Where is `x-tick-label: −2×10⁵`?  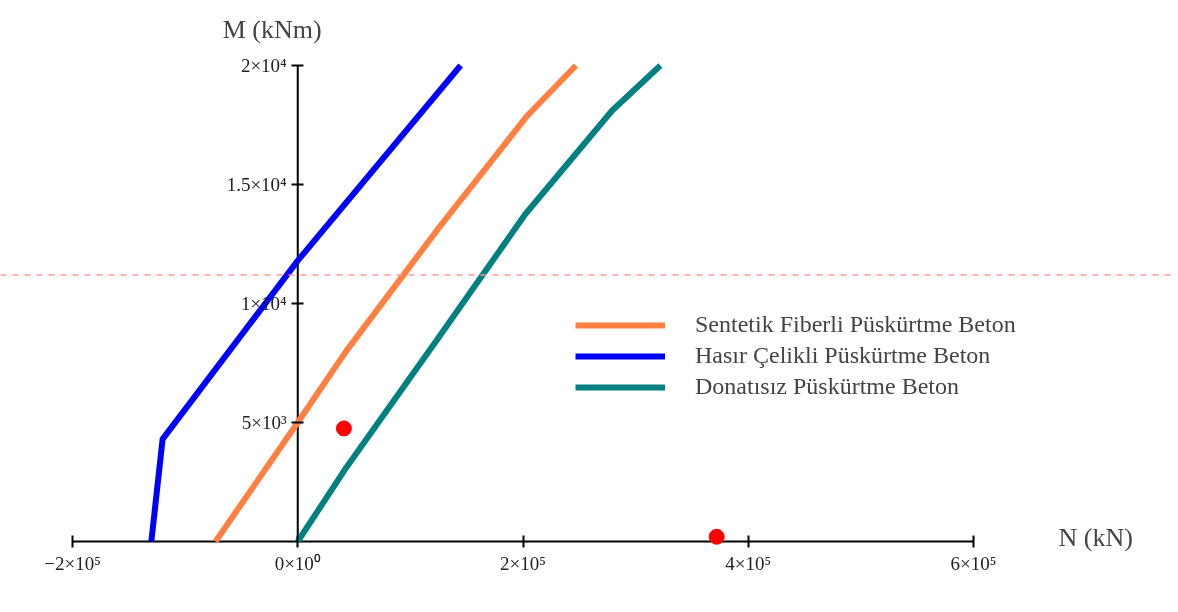 x-tick-label: −2×10⁵ is located at coordinates (72, 563).